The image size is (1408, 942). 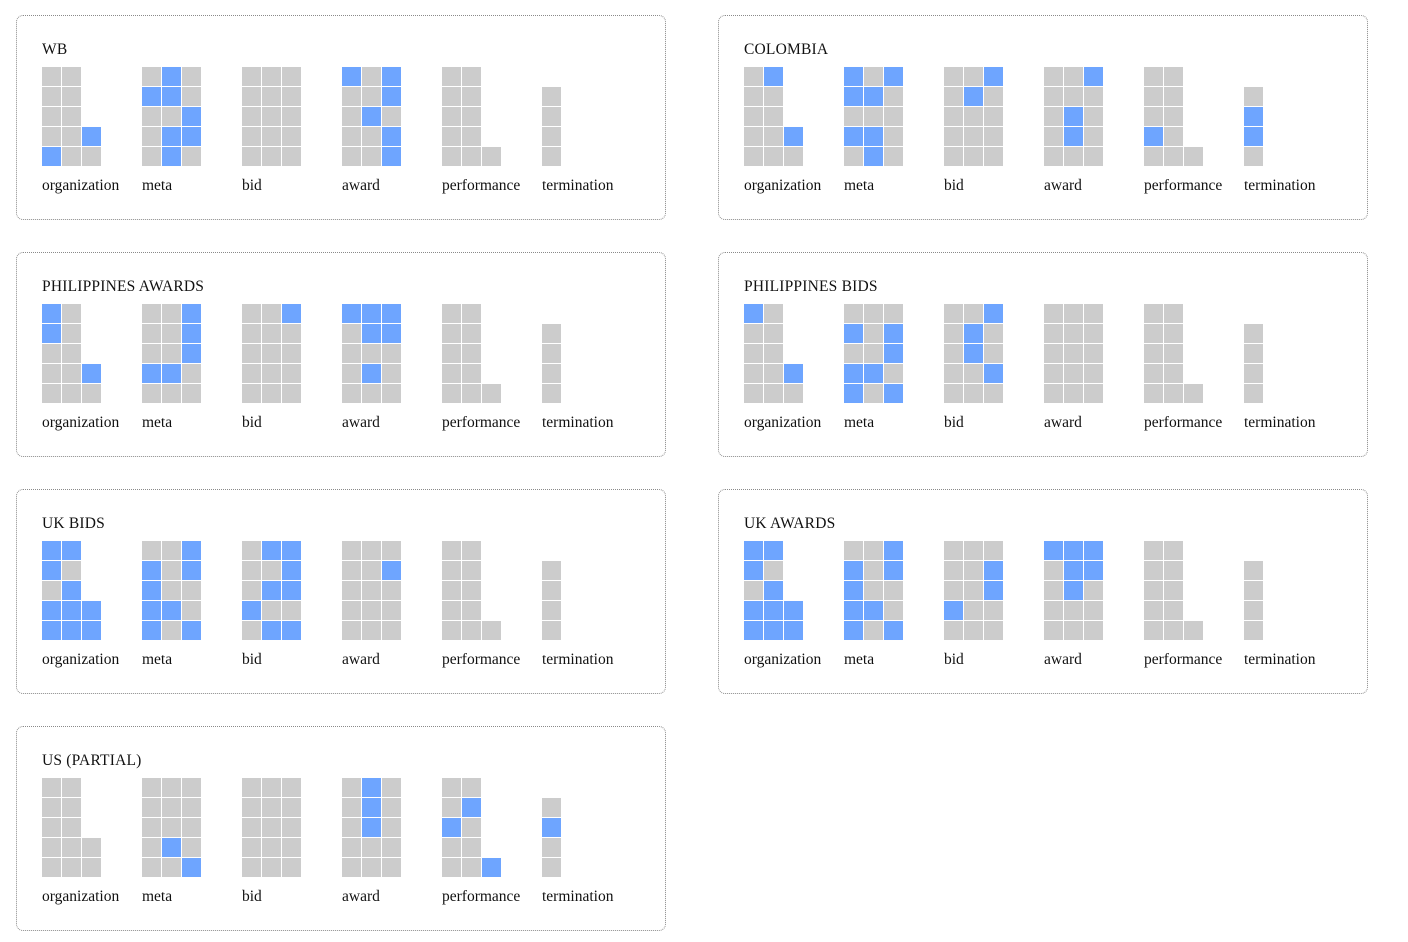 I want to click on waffle-group-bid: bid, so click(x=994, y=369).